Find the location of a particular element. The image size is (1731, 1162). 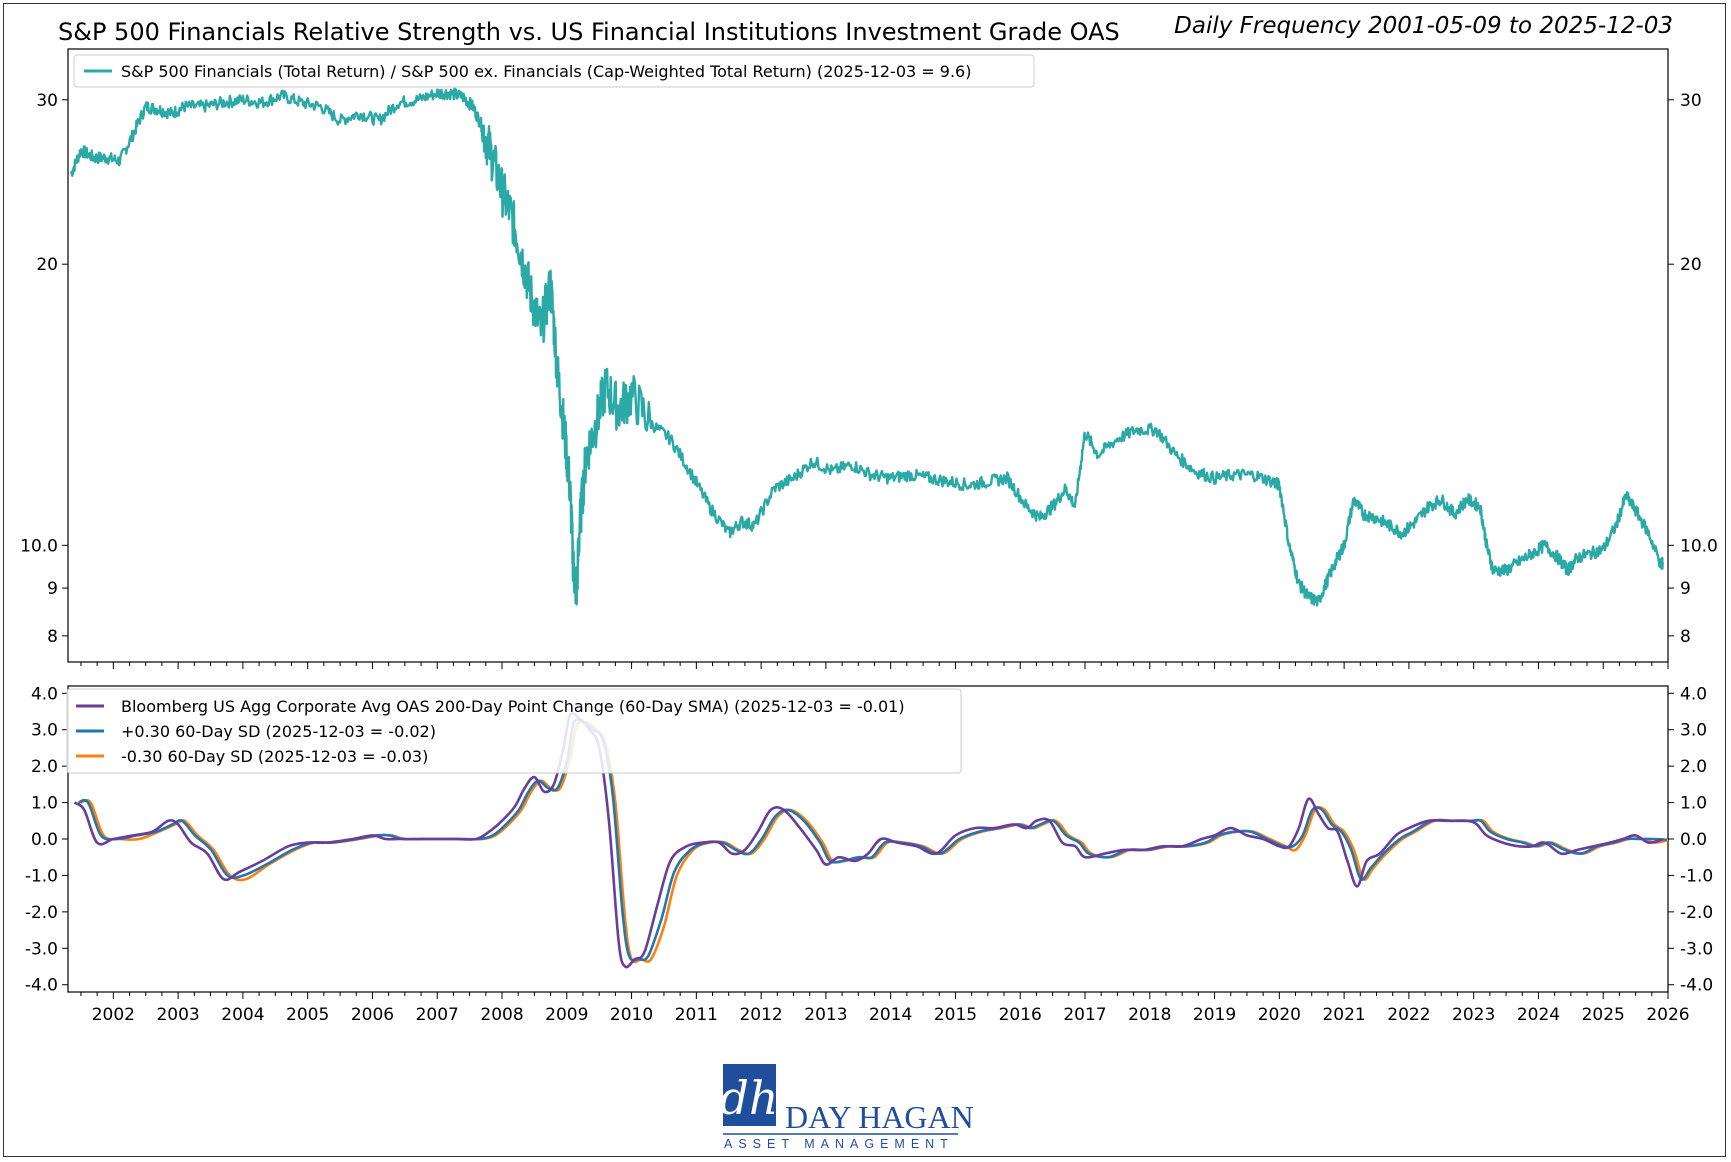

bottom-ytick-label-left: 4.0 is located at coordinates (44, 694).